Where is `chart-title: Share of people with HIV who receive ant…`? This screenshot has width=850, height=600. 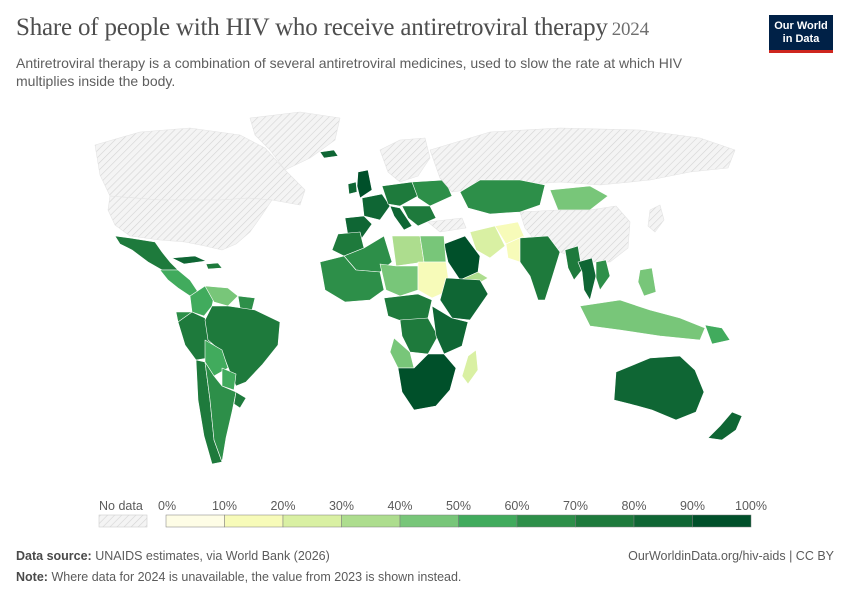 chart-title: Share of people with HIV who receive ant… is located at coordinates (332, 28).